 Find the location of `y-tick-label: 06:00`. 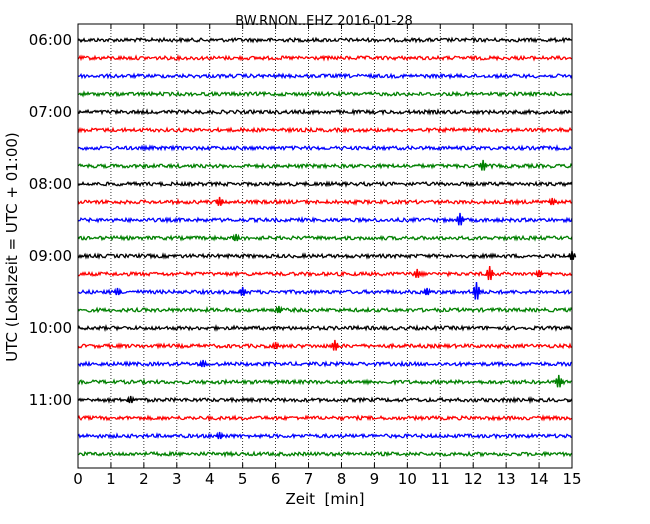

y-tick-label: 06:00 is located at coordinates (50, 40).